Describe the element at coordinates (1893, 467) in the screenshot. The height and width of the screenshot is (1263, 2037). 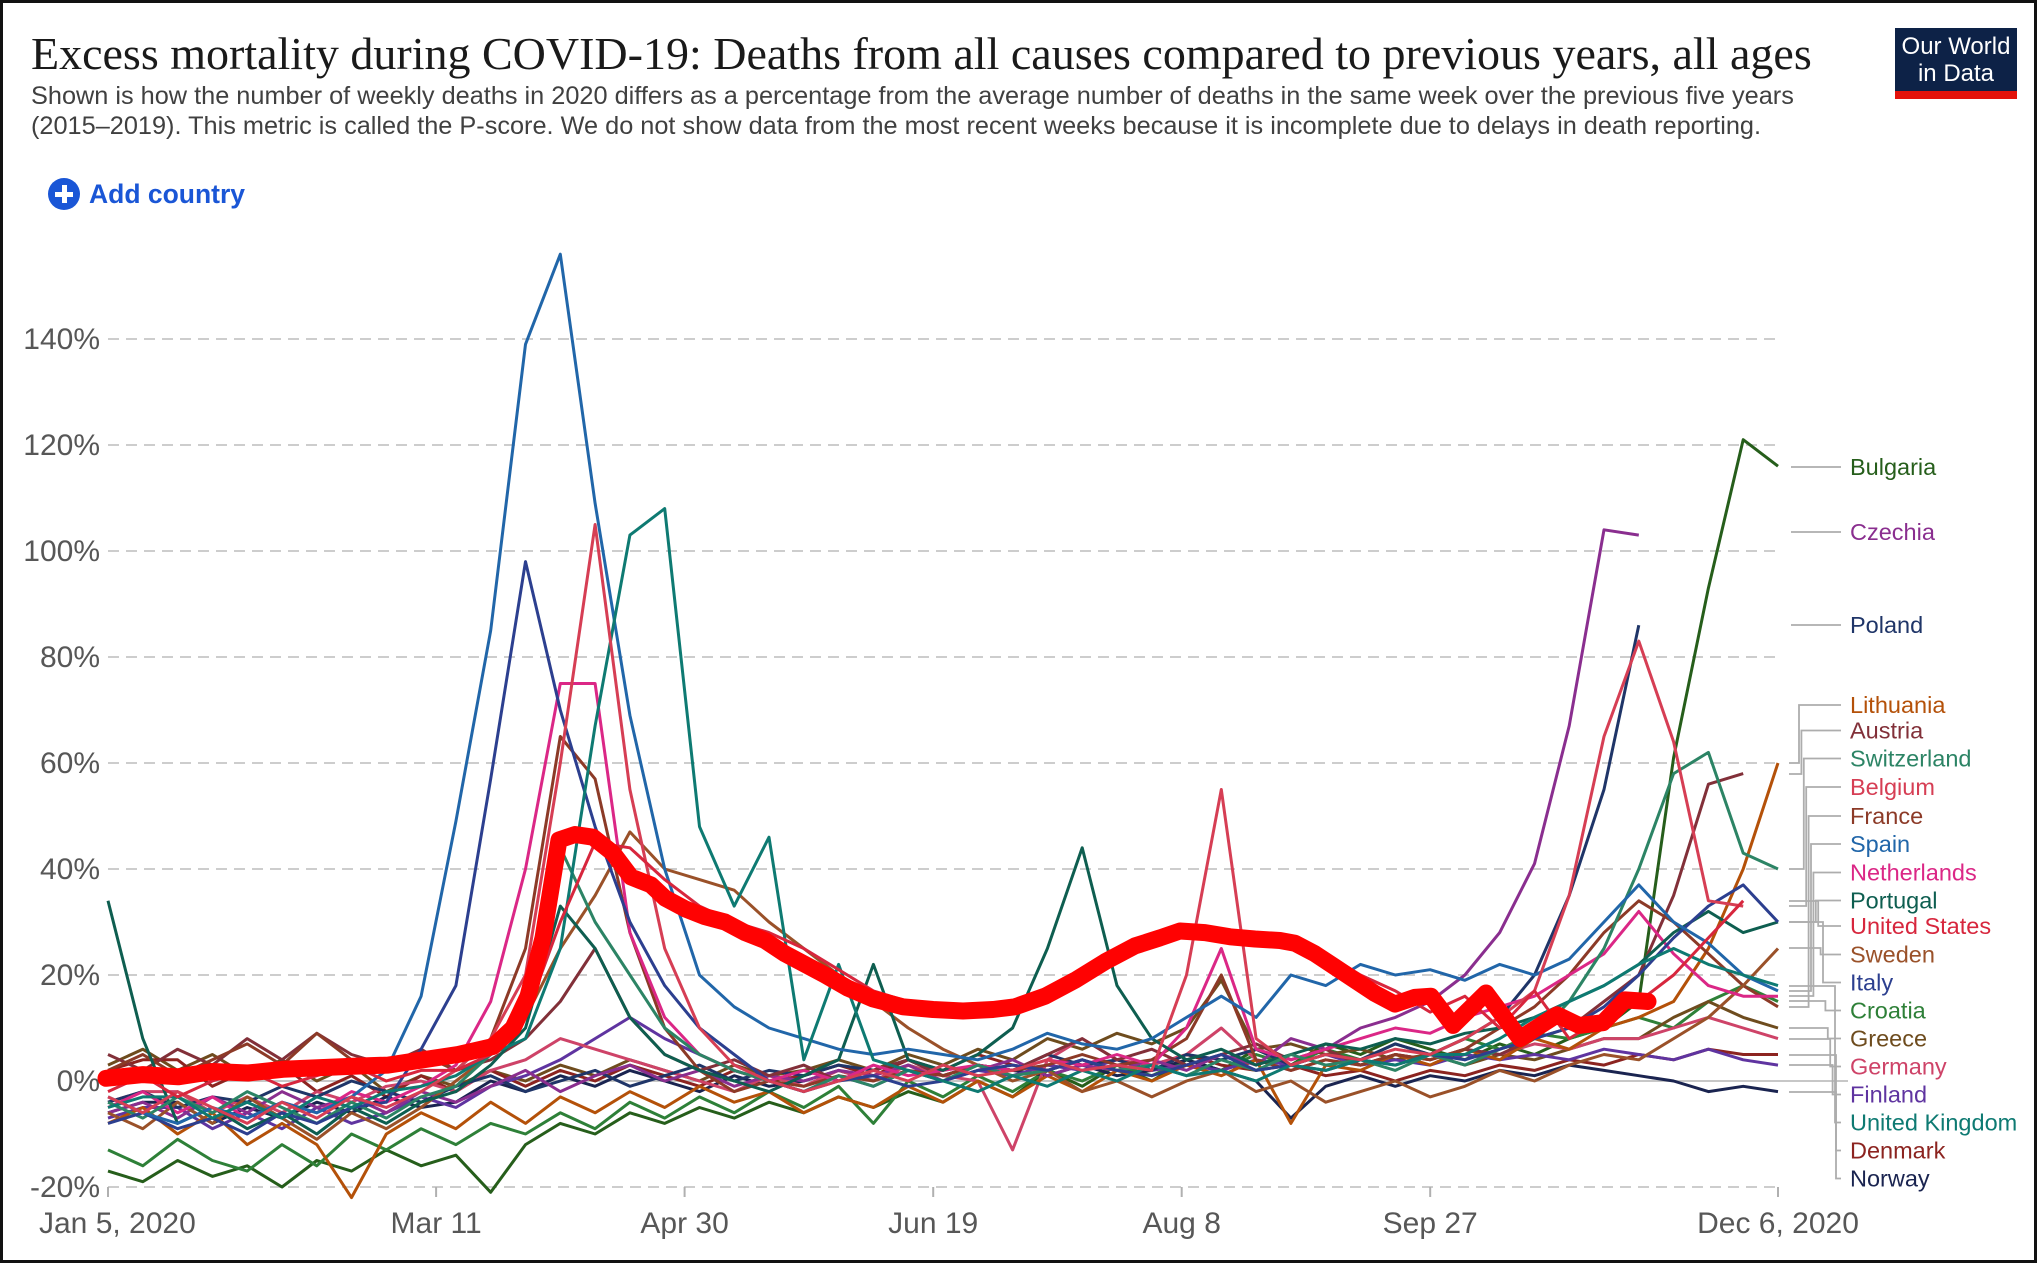
I see `svg-text: Bulgaria` at that location.